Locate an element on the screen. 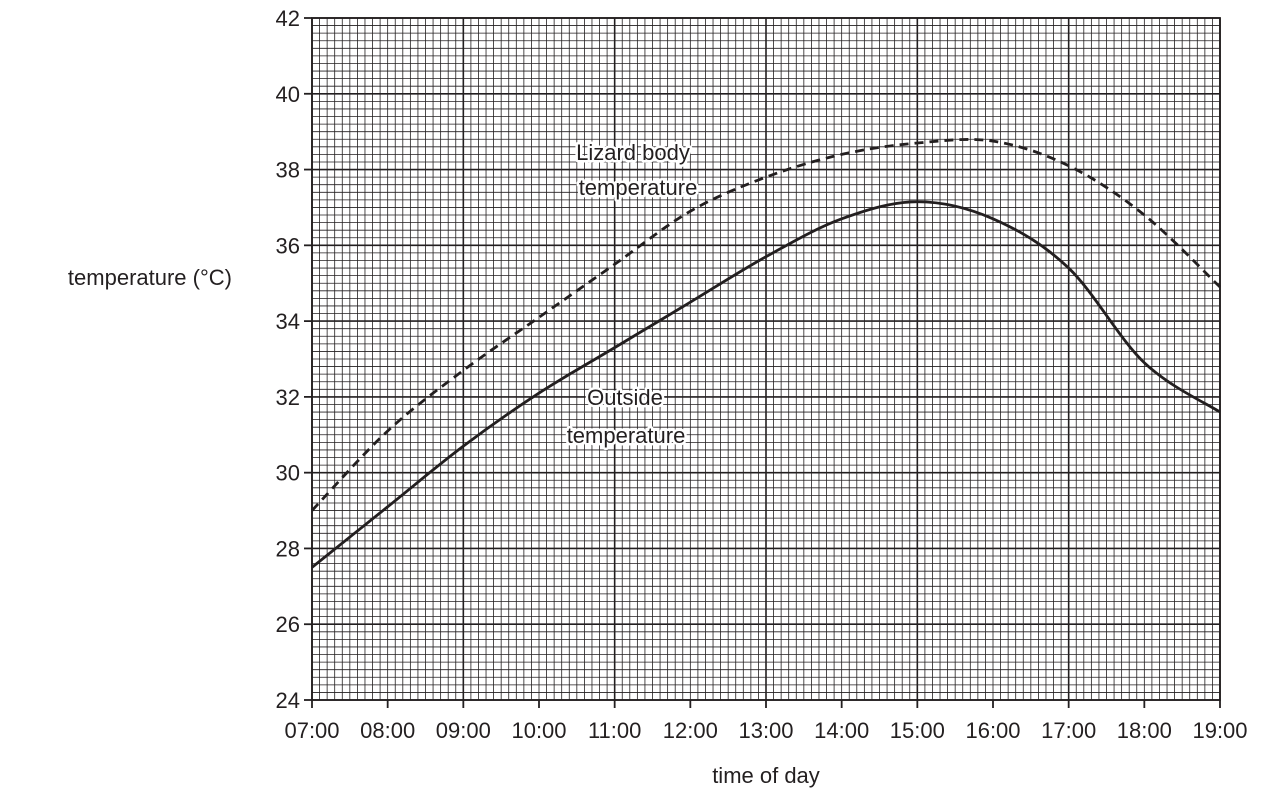 This screenshot has height=793, width=1263. series-label-halo: Lizard body is located at coordinates (633, 152).